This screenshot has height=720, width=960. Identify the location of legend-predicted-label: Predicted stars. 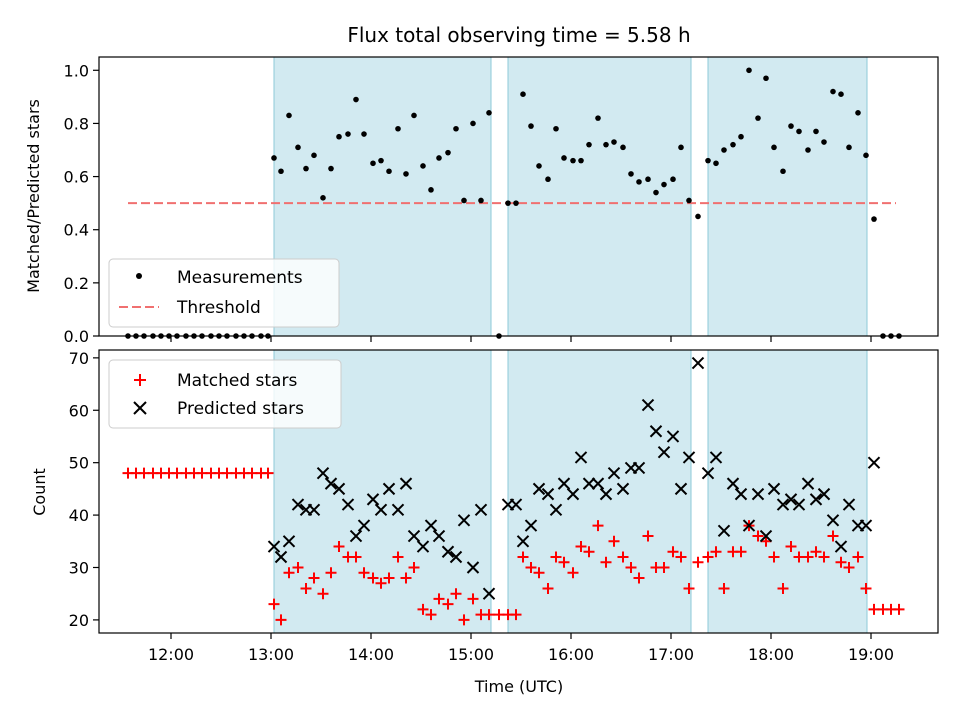
(240, 409).